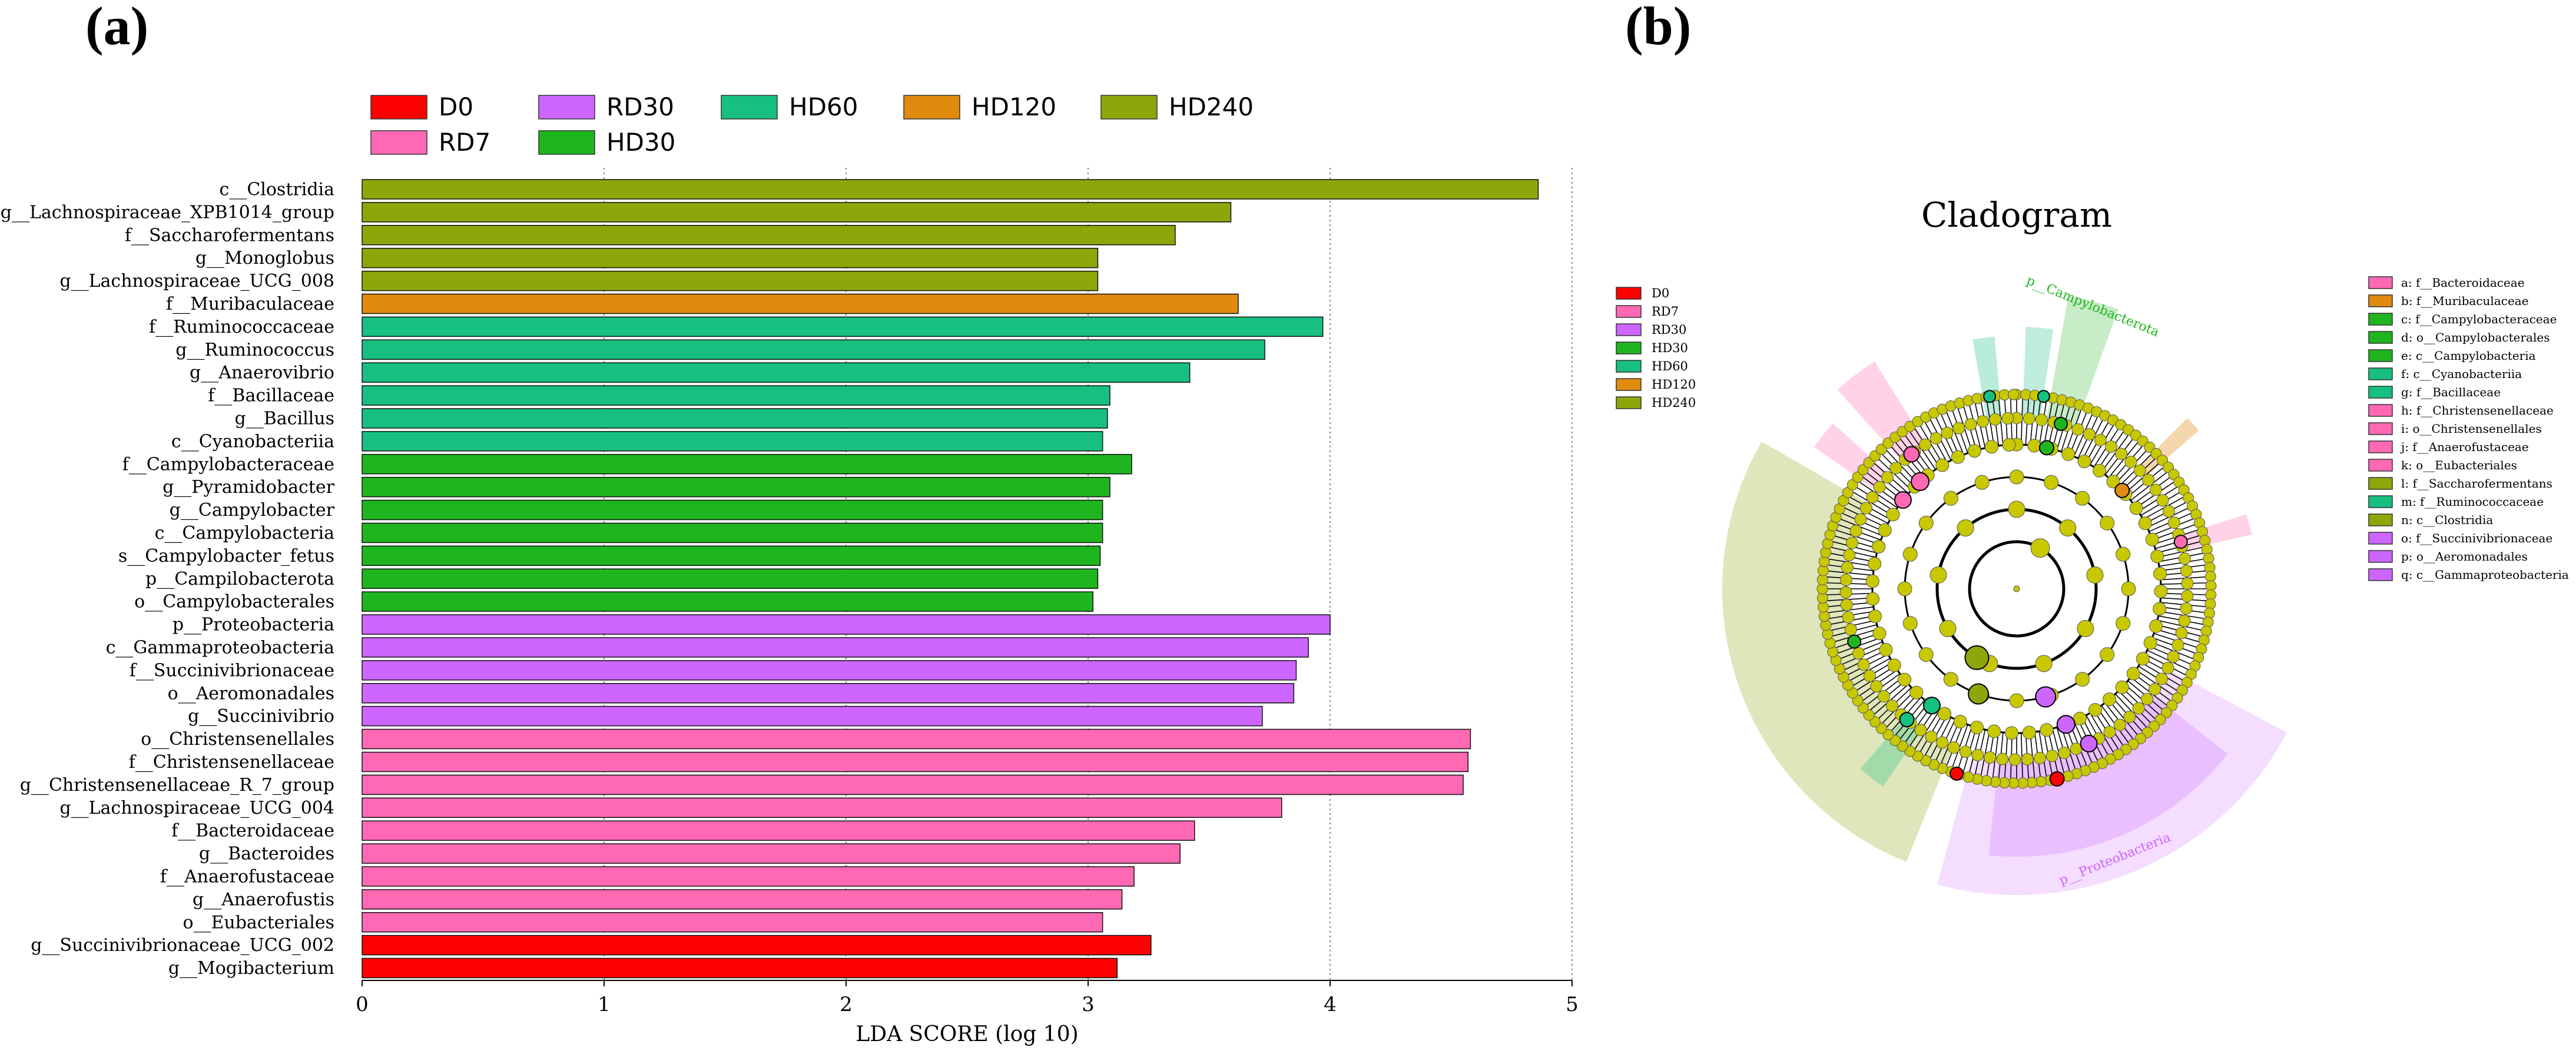 The width and height of the screenshot is (2576, 1054). I want to click on bar-chart-legend: D0 RD7 RD30 HD30 HD60 HD120 HD240, so click(812, 124).